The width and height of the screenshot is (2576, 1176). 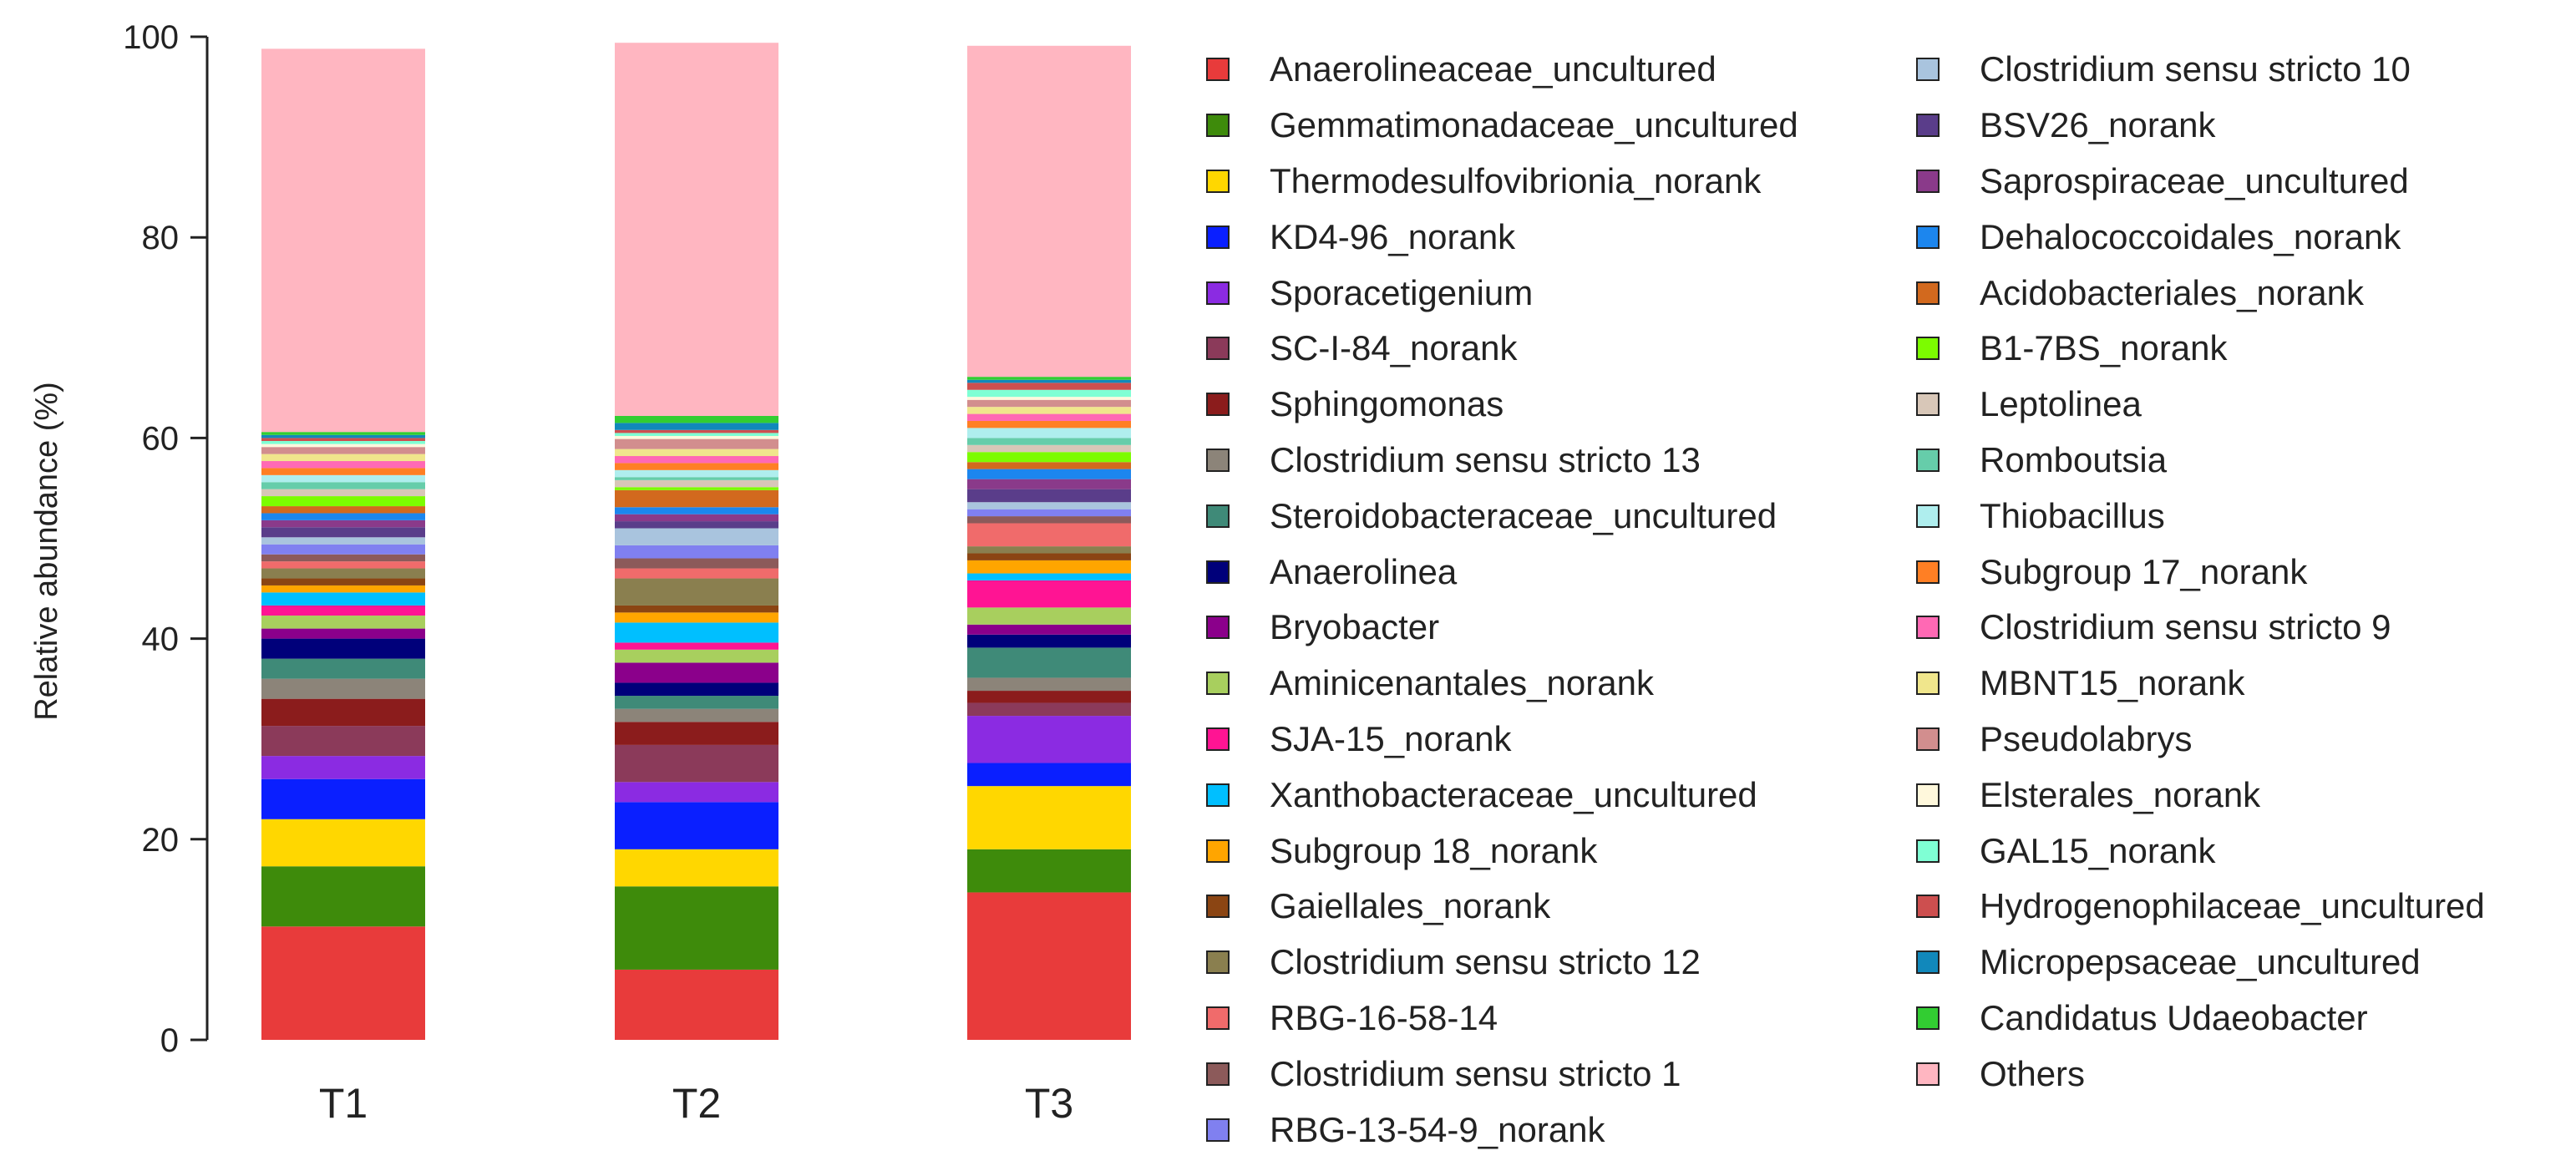 I want to click on legend-label: Steroidobacteraceae_uncultured, so click(x=1523, y=515).